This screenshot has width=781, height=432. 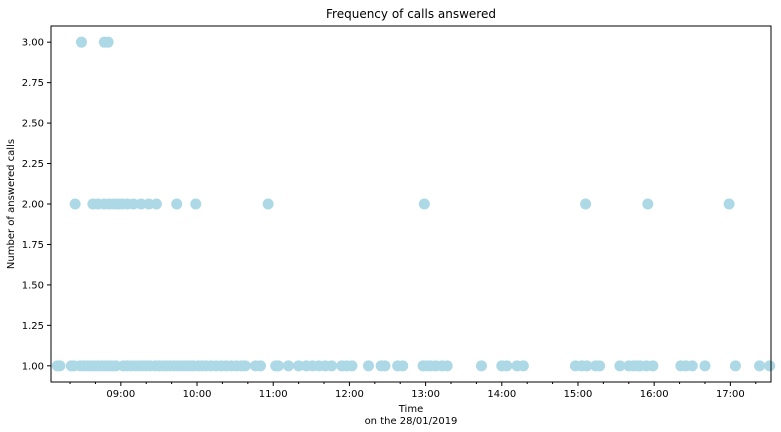 What do you see at coordinates (578, 394) in the screenshot?
I see `x-tick-label: 15:00` at bounding box center [578, 394].